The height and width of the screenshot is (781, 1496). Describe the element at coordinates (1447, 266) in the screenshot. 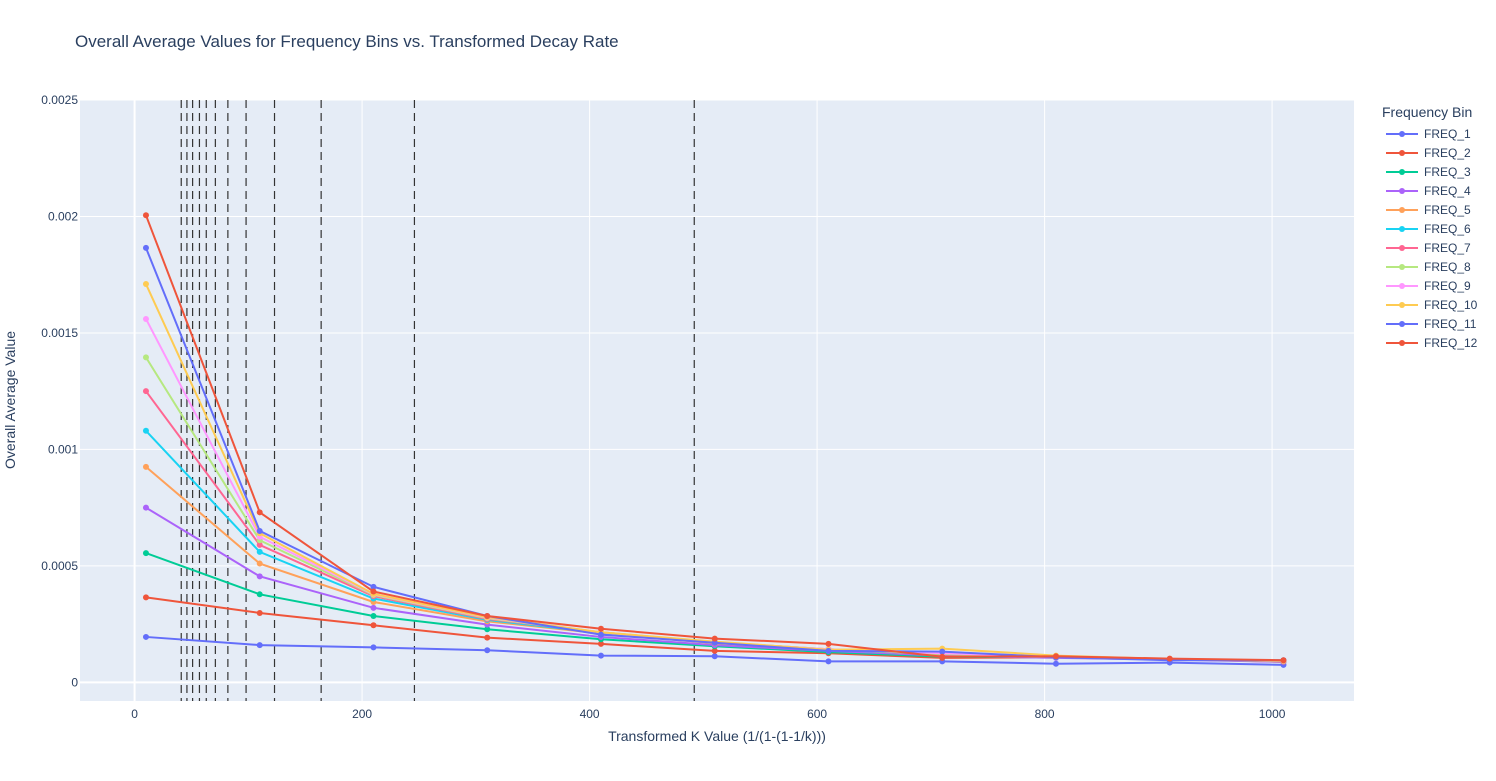

I see `legend-label: FREQ_8` at that location.